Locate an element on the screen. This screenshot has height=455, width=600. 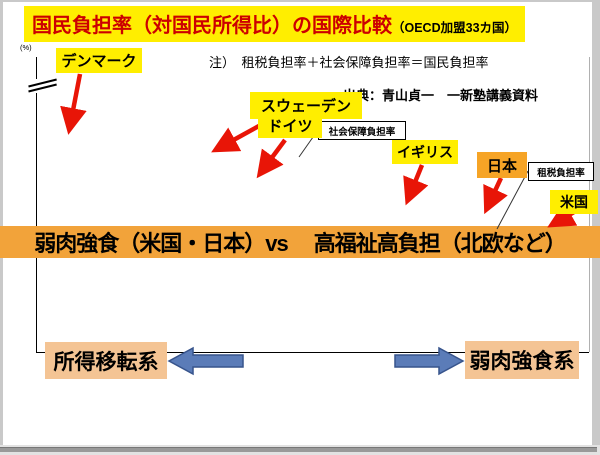
overlay-band: 弱肉強食（米国・日本）vs 高福祉高負担（北欧など） is located at coordinates (300, 242).